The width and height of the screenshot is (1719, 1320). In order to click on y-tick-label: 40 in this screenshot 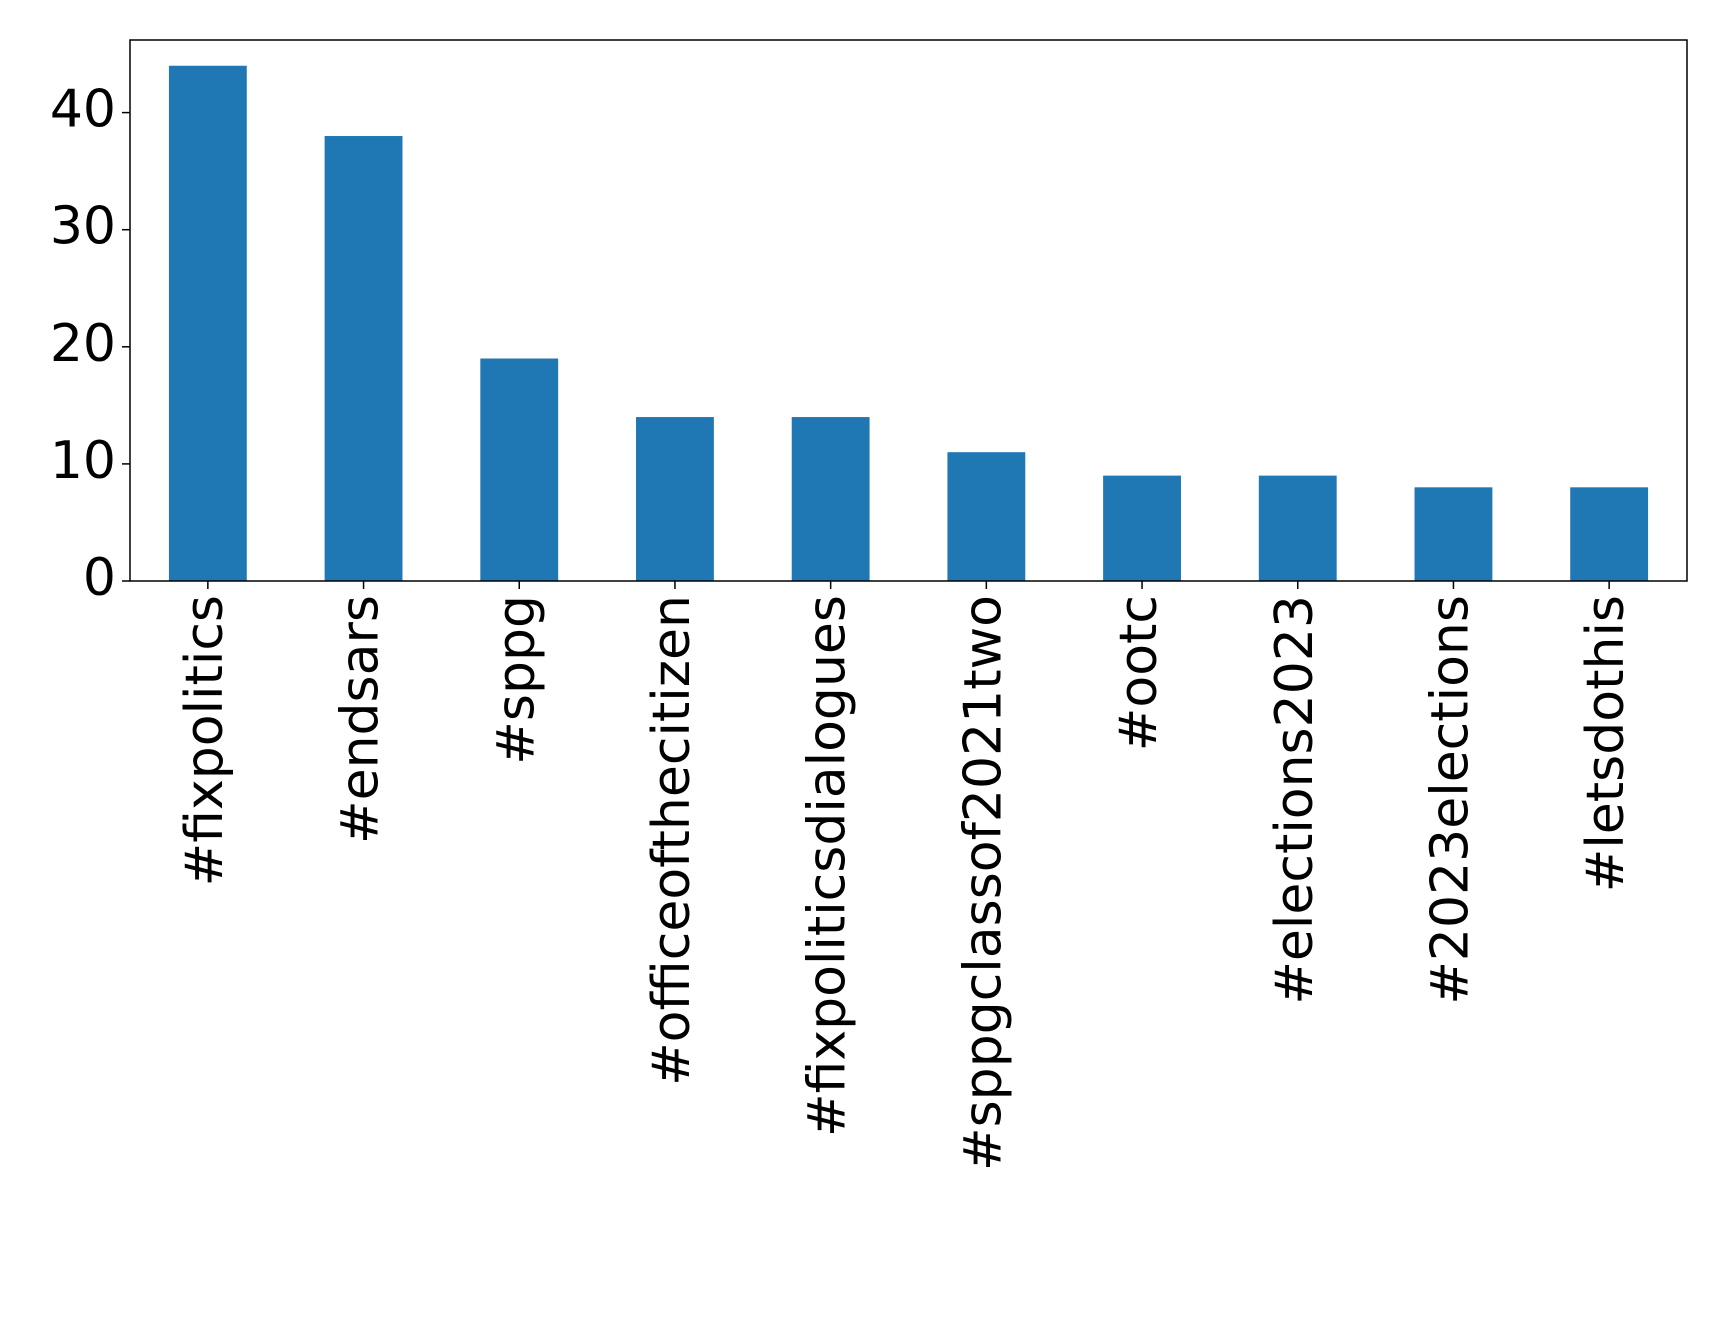, I will do `click(83, 110)`.